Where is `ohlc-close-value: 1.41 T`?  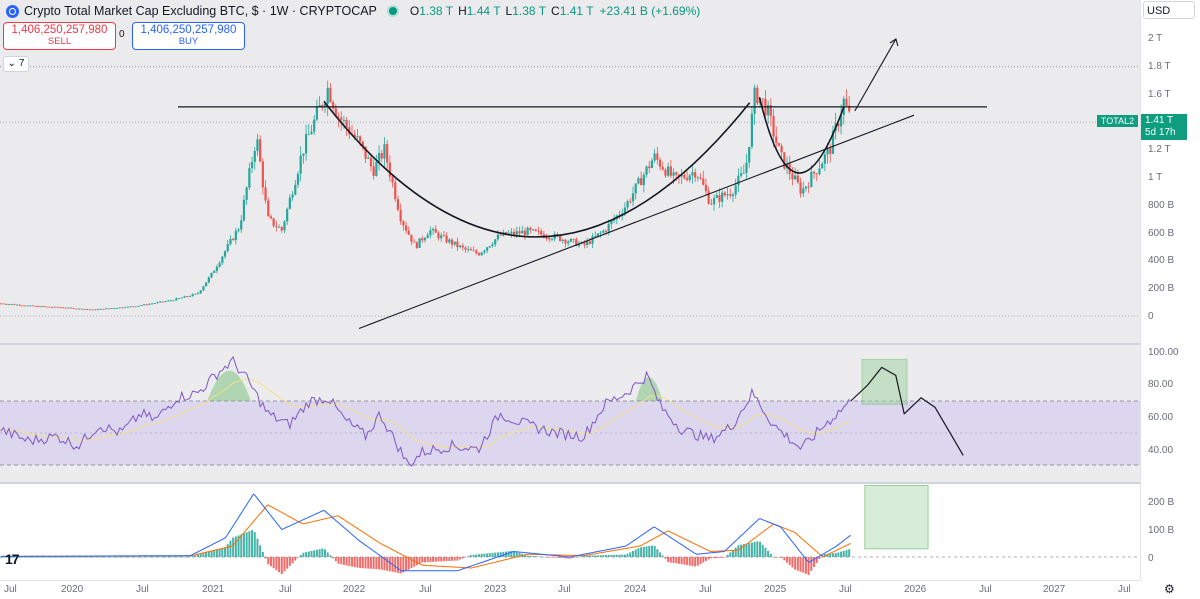
ohlc-close-value: 1.41 T is located at coordinates (576, 11).